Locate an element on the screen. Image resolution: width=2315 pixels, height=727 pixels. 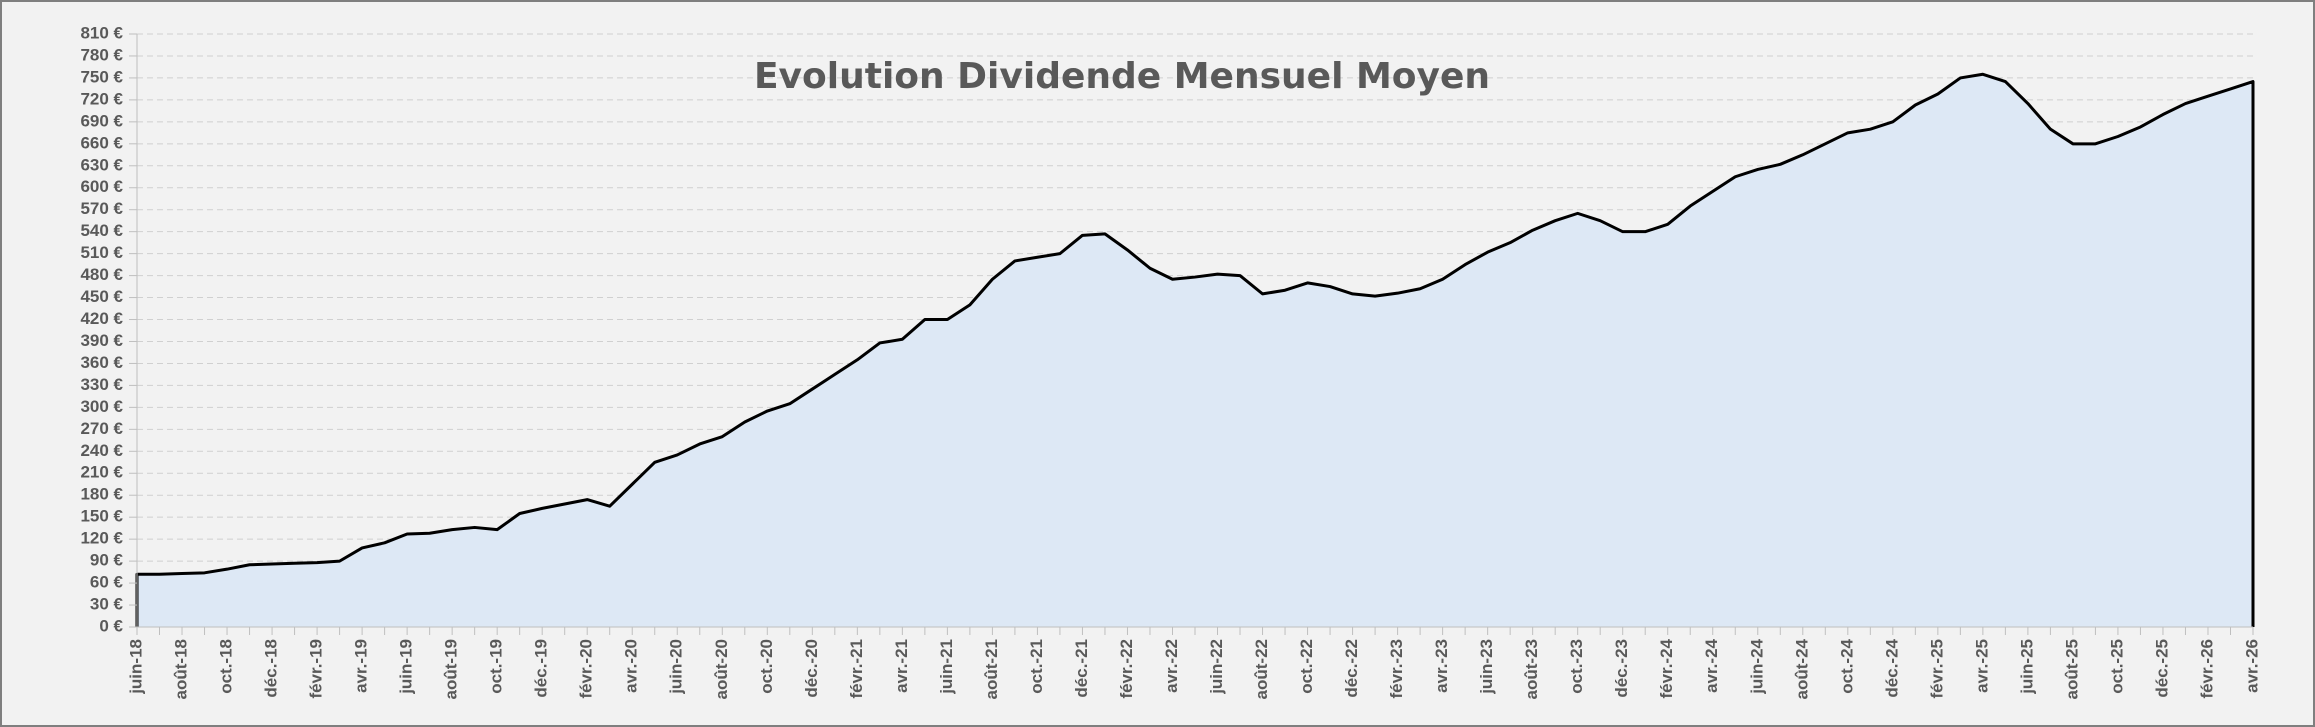
x-tick-label: juin-18 is located at coordinates (135, 667).